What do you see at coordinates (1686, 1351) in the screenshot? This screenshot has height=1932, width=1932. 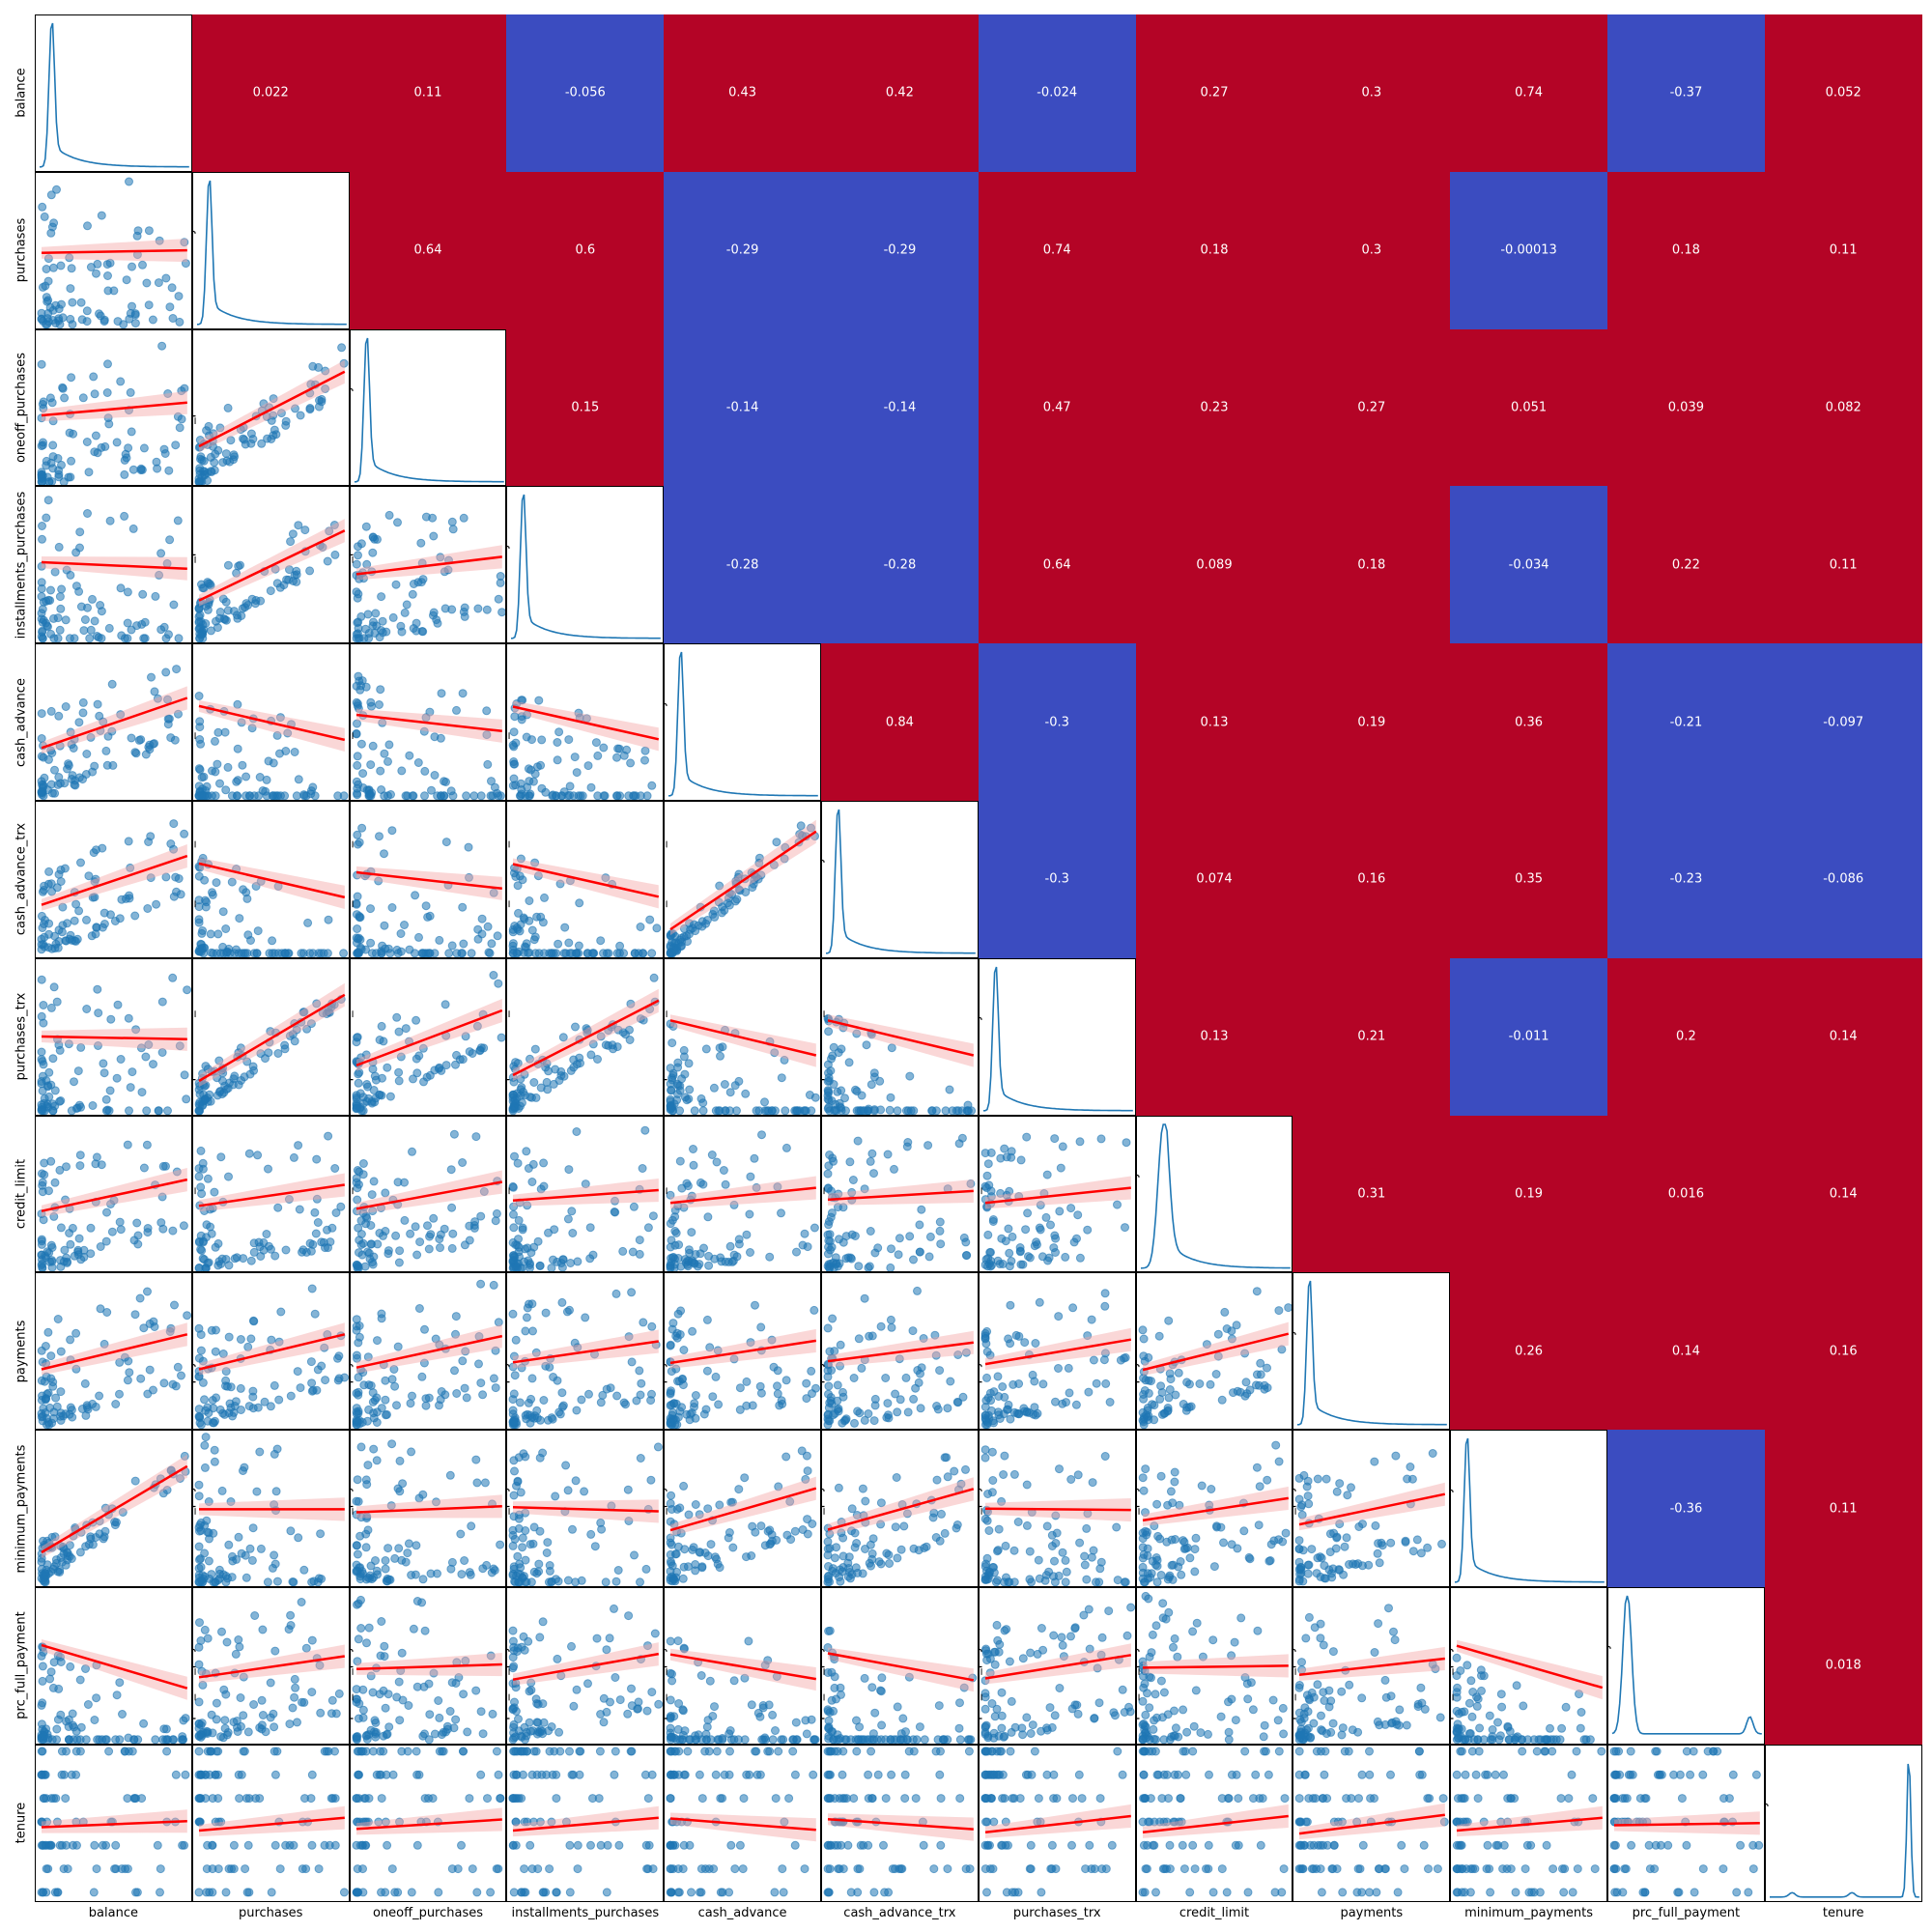 I see `corr-cell-payments-prc_full_payment: 0.14` at bounding box center [1686, 1351].